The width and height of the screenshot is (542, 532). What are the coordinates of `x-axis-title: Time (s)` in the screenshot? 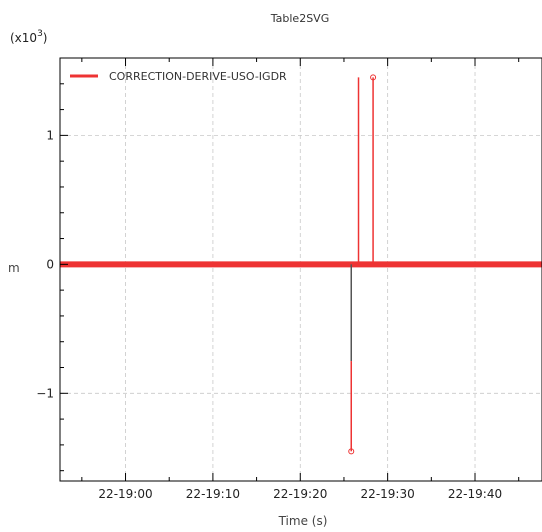 It's located at (303, 521).